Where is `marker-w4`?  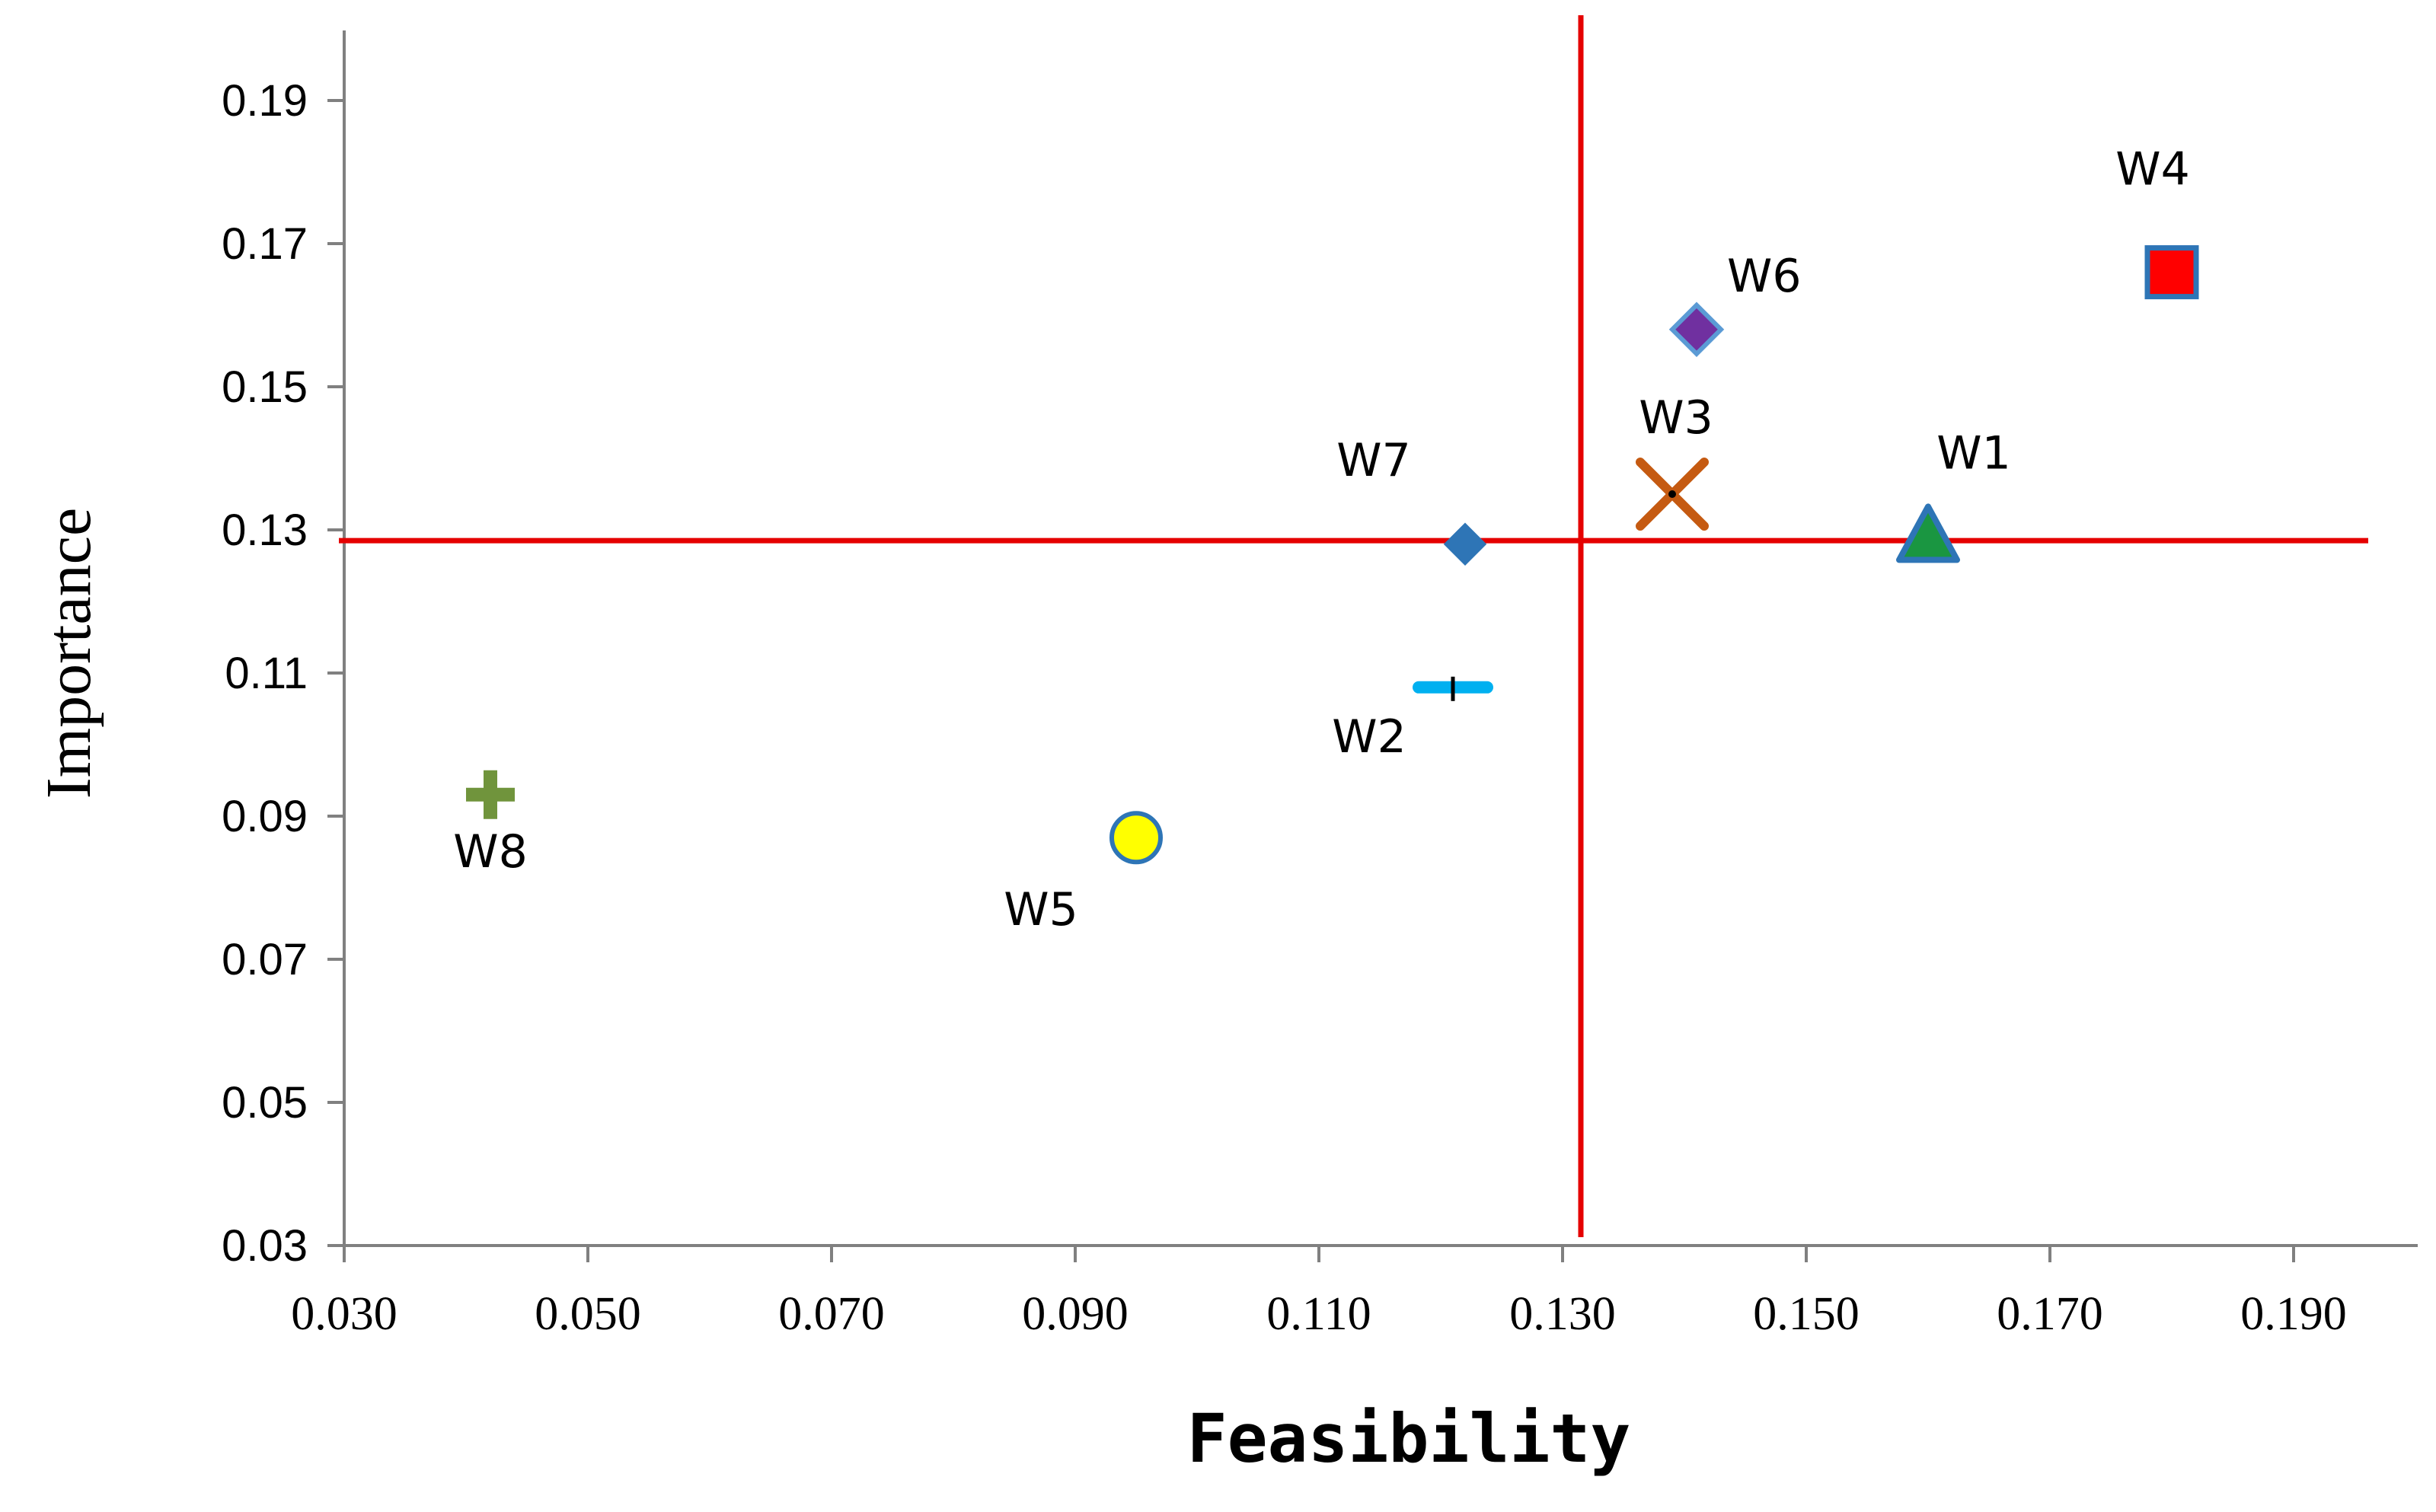 marker-w4 is located at coordinates (2172, 272).